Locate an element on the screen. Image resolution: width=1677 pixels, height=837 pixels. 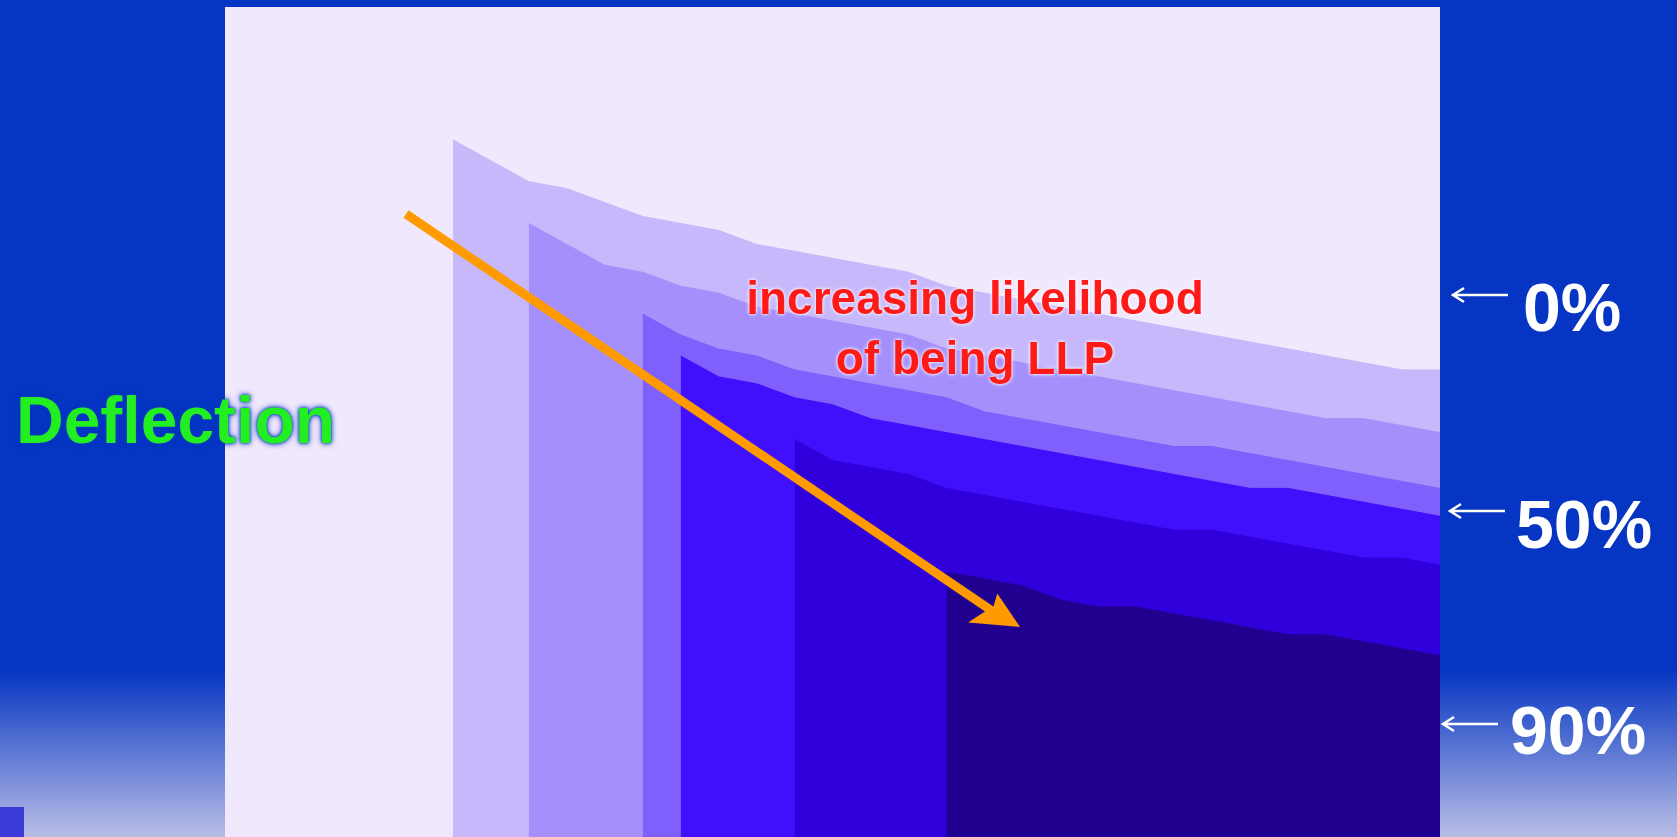
text: 0% is located at coordinates (1572, 307).